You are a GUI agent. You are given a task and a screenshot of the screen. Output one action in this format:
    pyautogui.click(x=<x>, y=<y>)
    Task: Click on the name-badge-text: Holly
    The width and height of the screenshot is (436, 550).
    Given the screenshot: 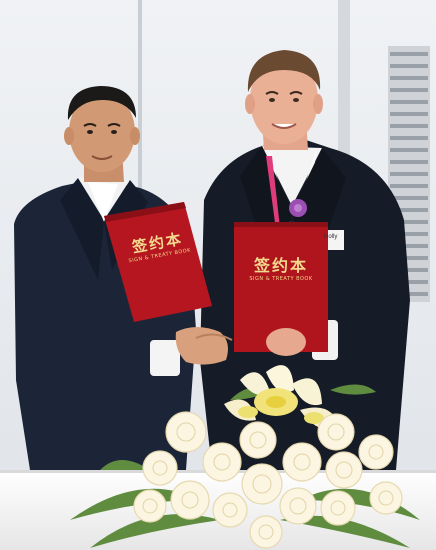 What is the action you would take?
    pyautogui.click(x=331, y=237)
    